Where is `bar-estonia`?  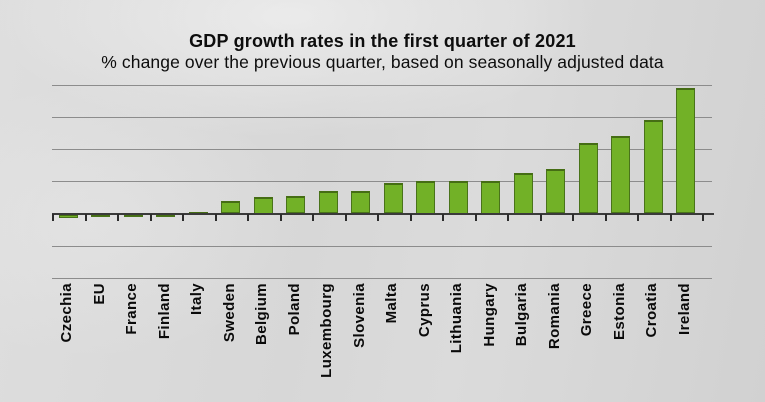
bar-estonia is located at coordinates (621, 175).